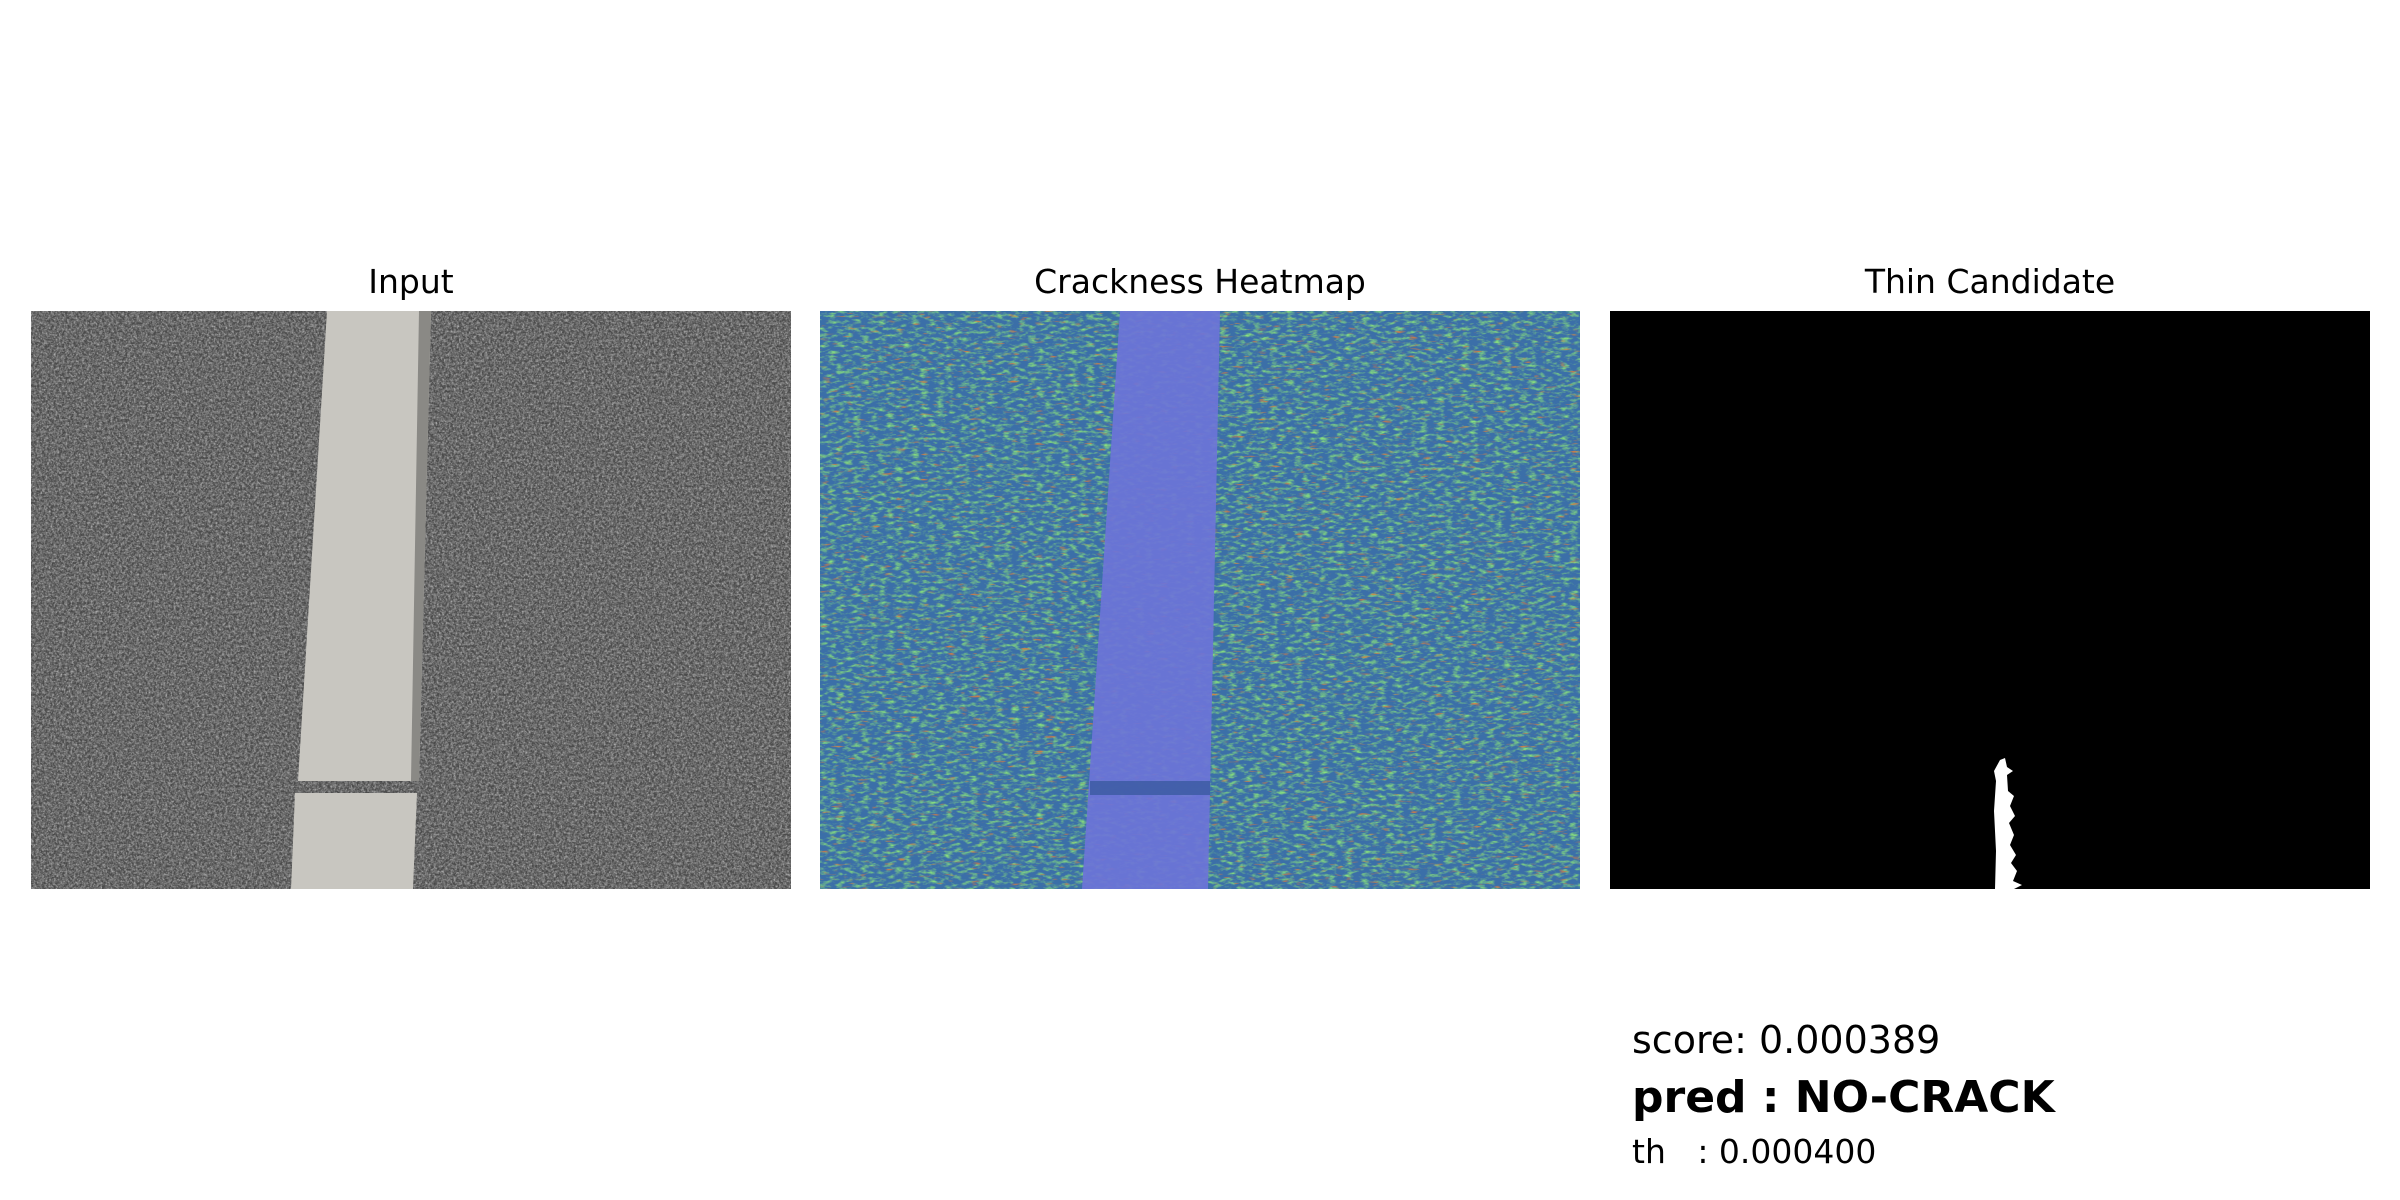 The image size is (2400, 1200). I want to click on threshold-text: th : 0.000400, so click(1754, 1151).